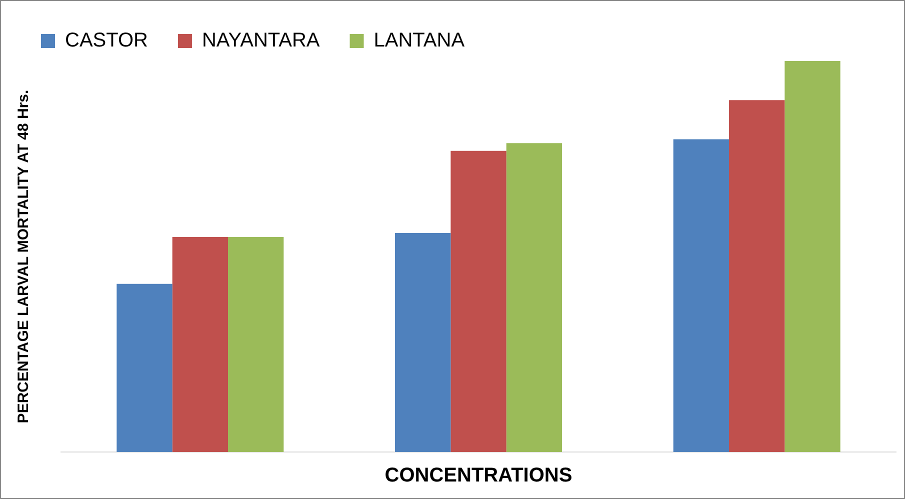  Describe the element at coordinates (261, 41) in the screenshot. I see `legend-label: NAYANTARA` at that location.